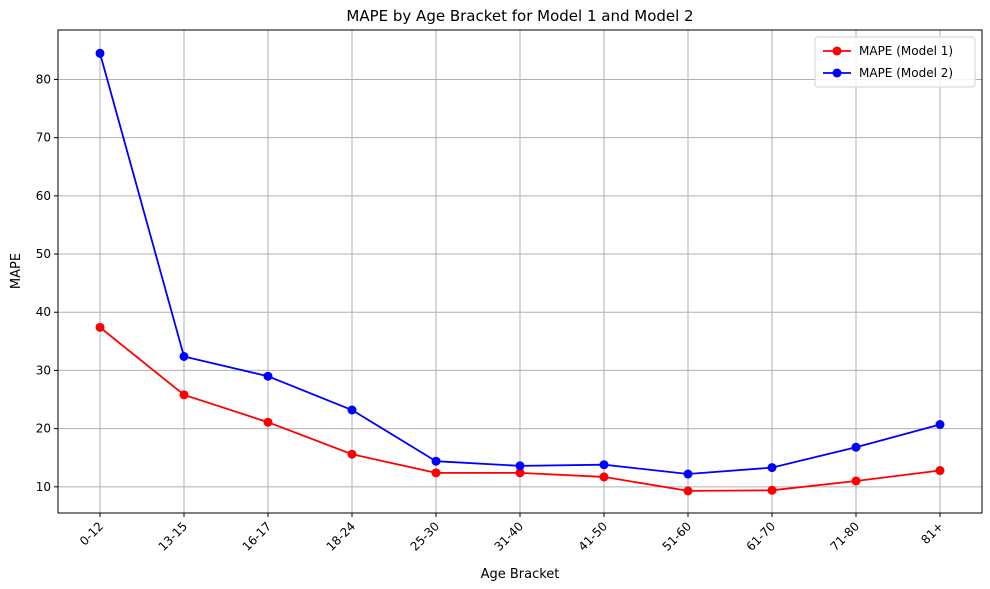 This screenshot has height=589, width=990. I want to click on y-axis-ticks: 10 20 30 40 50 60 70 80, so click(47, 283).